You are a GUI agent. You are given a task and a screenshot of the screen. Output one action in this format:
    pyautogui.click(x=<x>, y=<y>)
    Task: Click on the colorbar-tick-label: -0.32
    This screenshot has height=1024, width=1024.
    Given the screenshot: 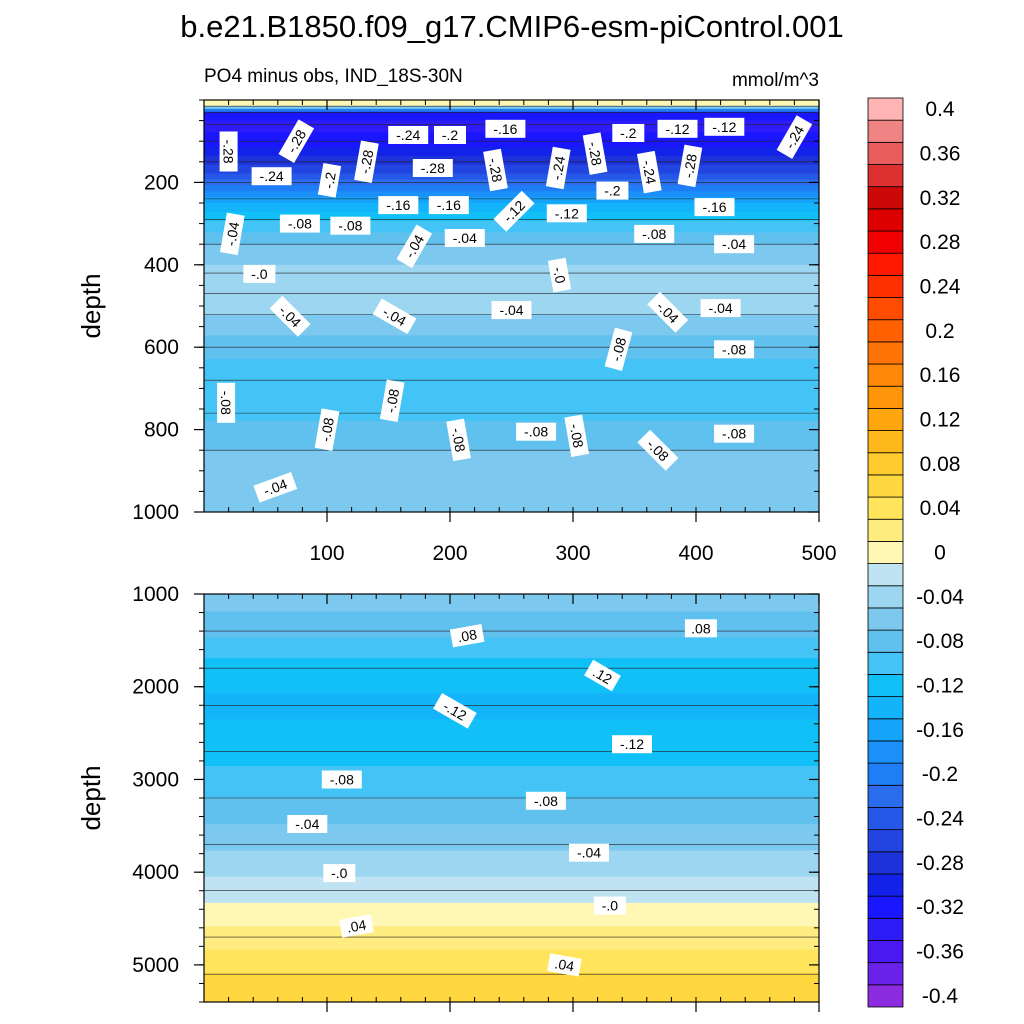 What is the action you would take?
    pyautogui.click(x=940, y=907)
    